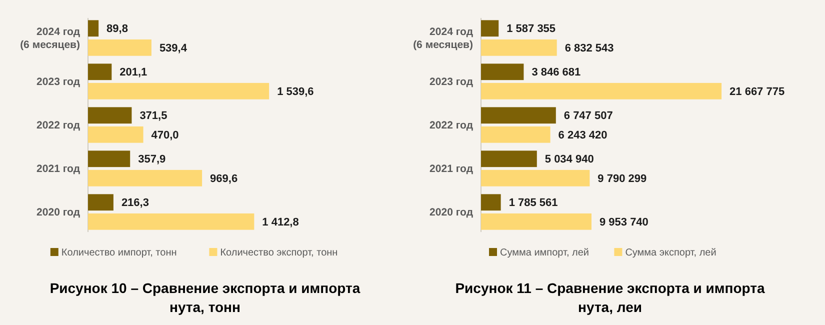 This screenshot has width=825, height=325. I want to click on data-label: 357,9, so click(152, 160).